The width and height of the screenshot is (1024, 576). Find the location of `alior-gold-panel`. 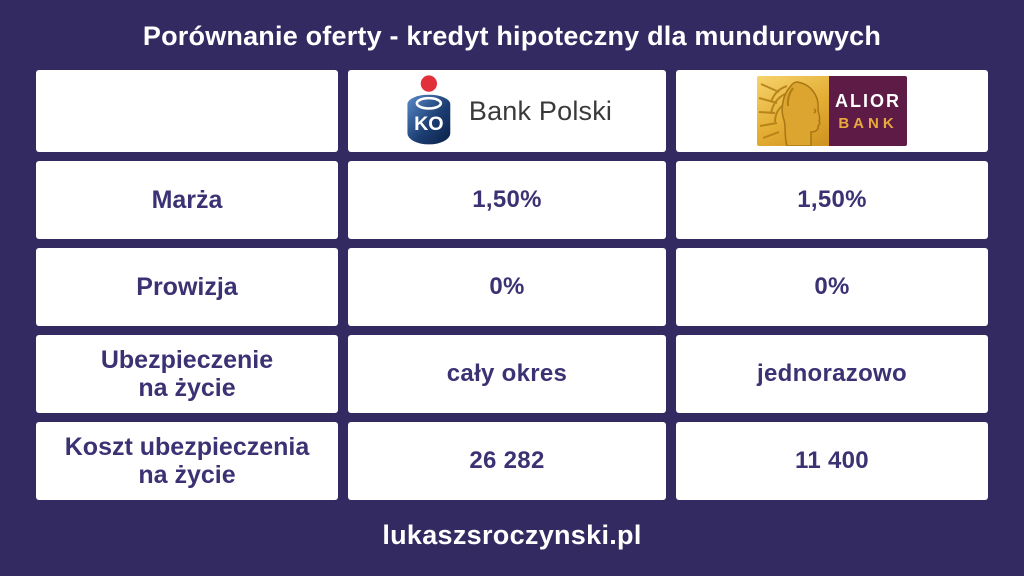

alior-gold-panel is located at coordinates (793, 111).